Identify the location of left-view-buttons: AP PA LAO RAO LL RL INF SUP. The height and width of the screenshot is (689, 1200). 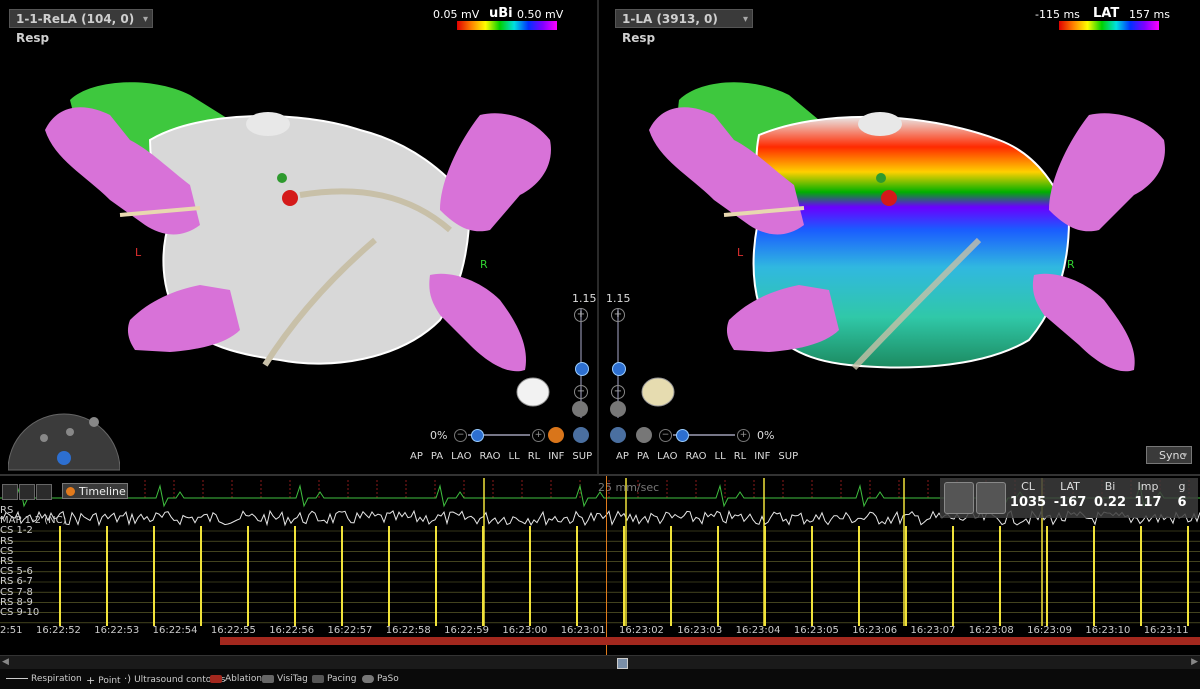
(501, 456).